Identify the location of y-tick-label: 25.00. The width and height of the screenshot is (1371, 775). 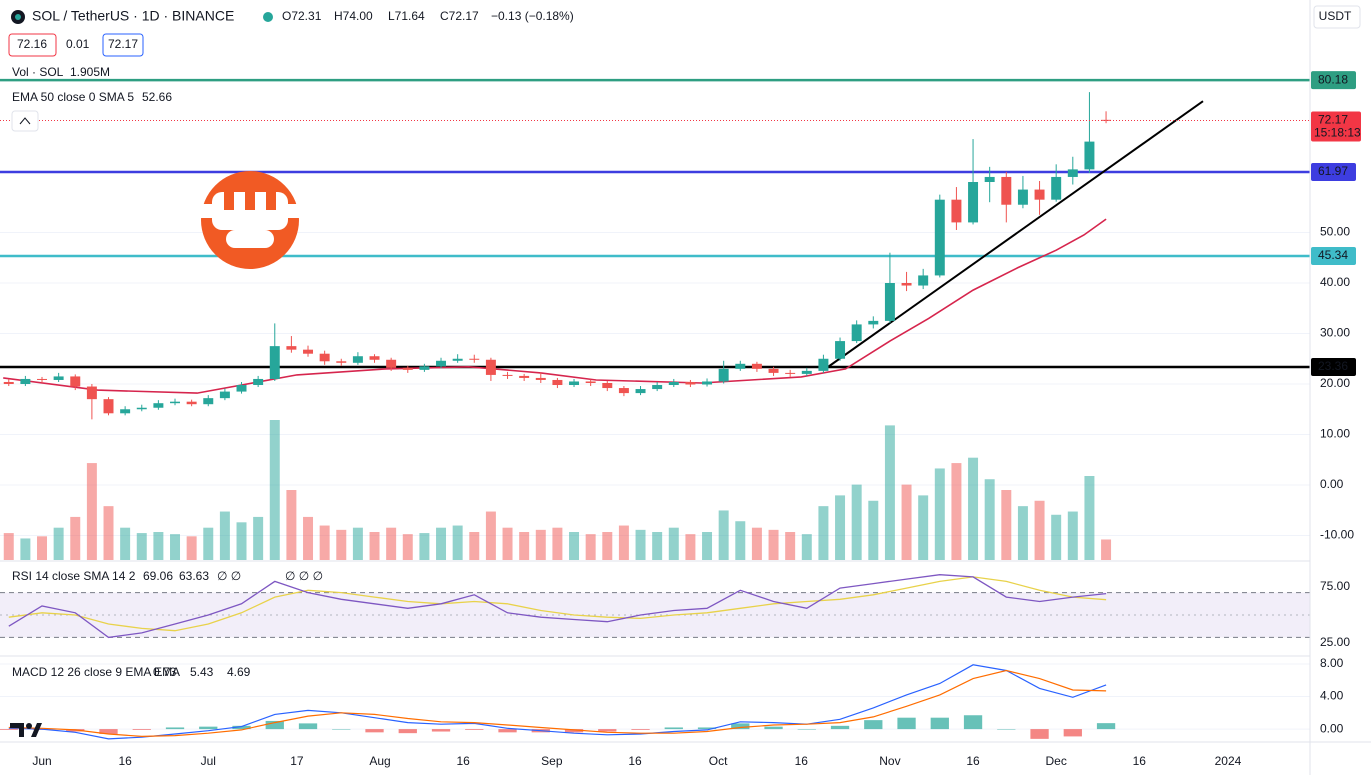
(1335, 642).